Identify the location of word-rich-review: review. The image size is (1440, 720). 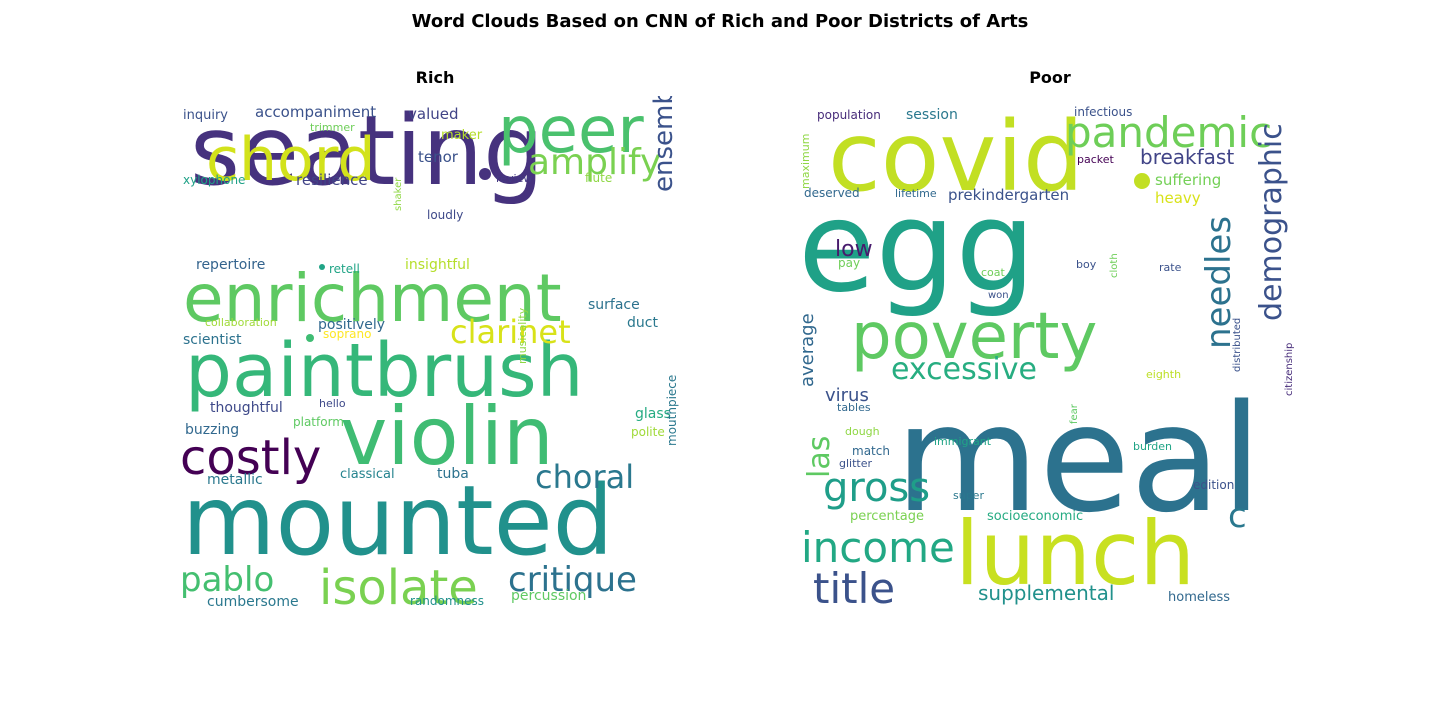
(514, 178).